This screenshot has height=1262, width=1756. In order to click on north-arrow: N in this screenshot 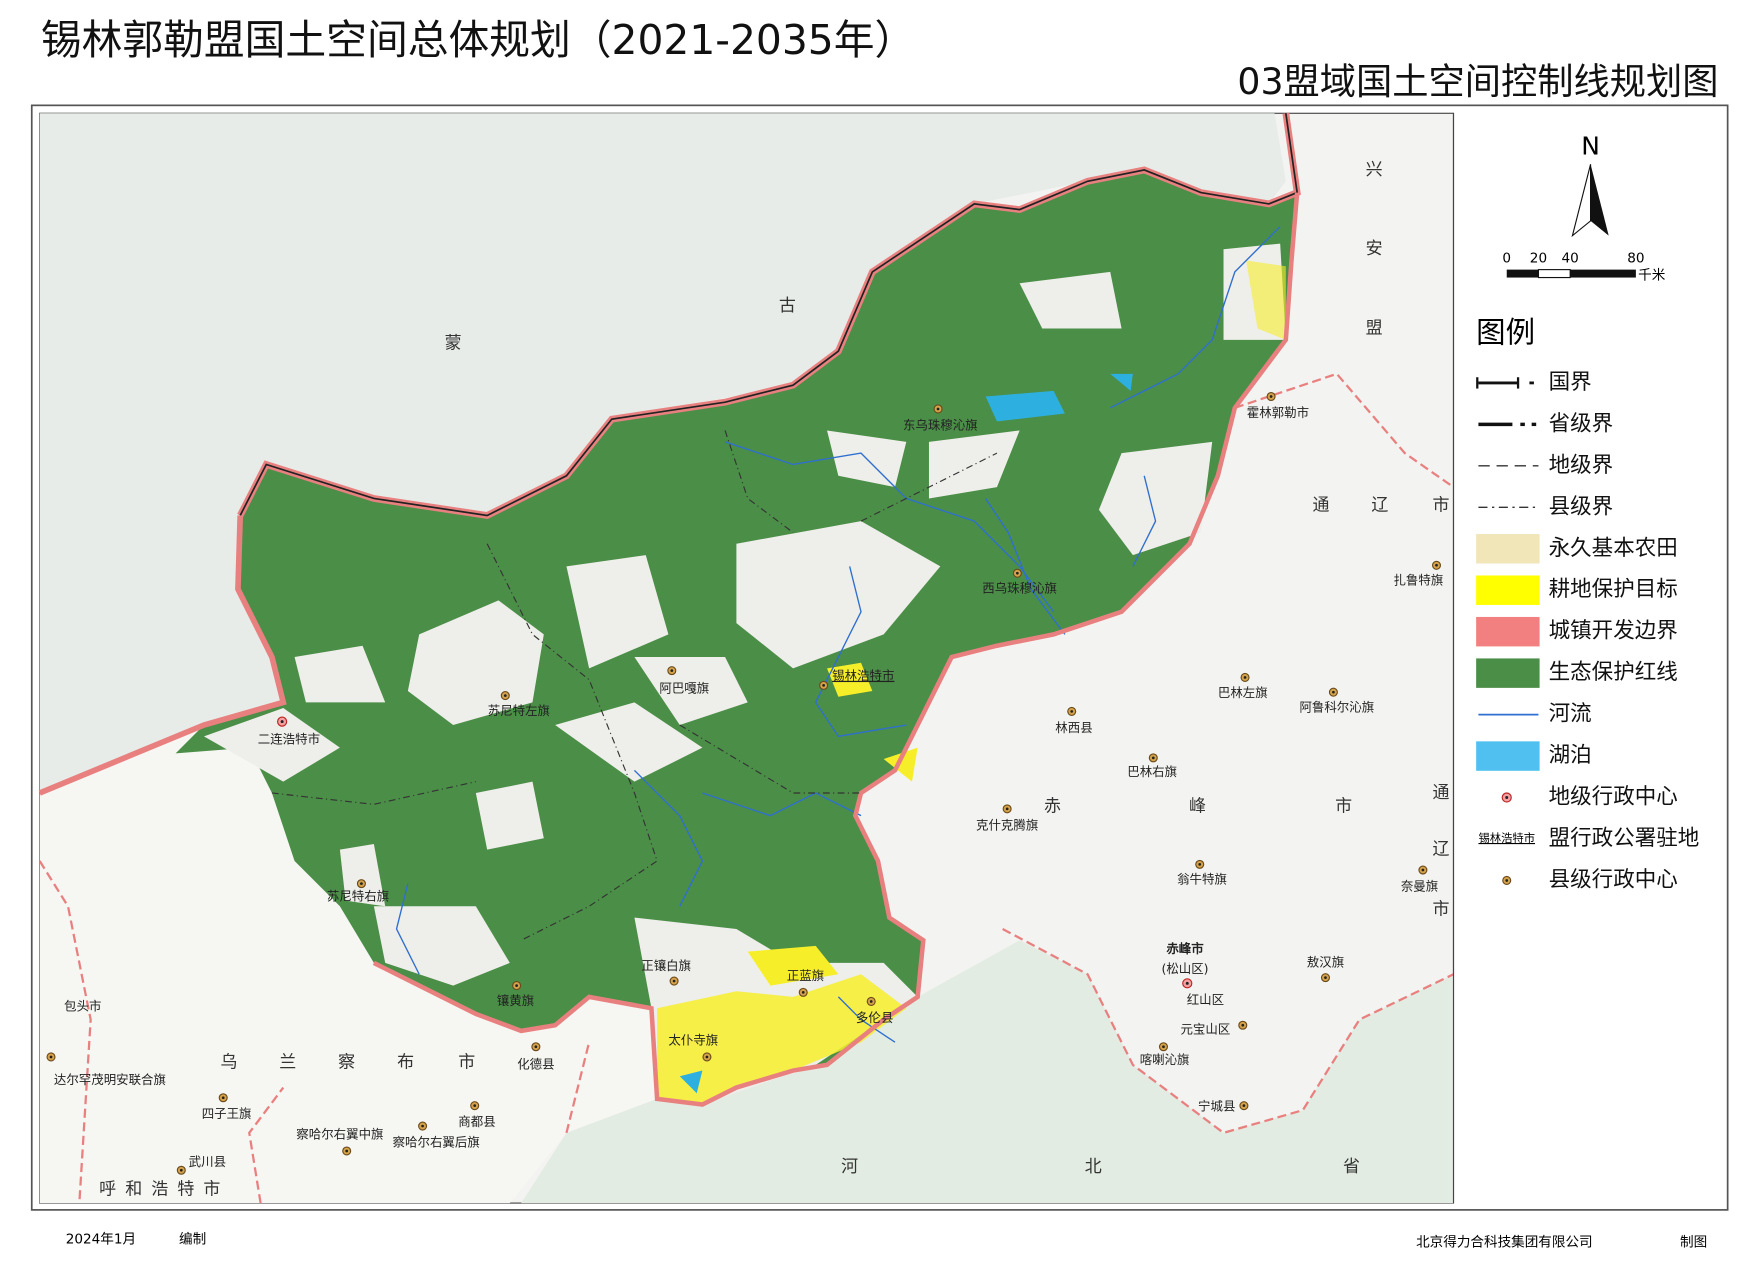, I will do `click(1590, 184)`.